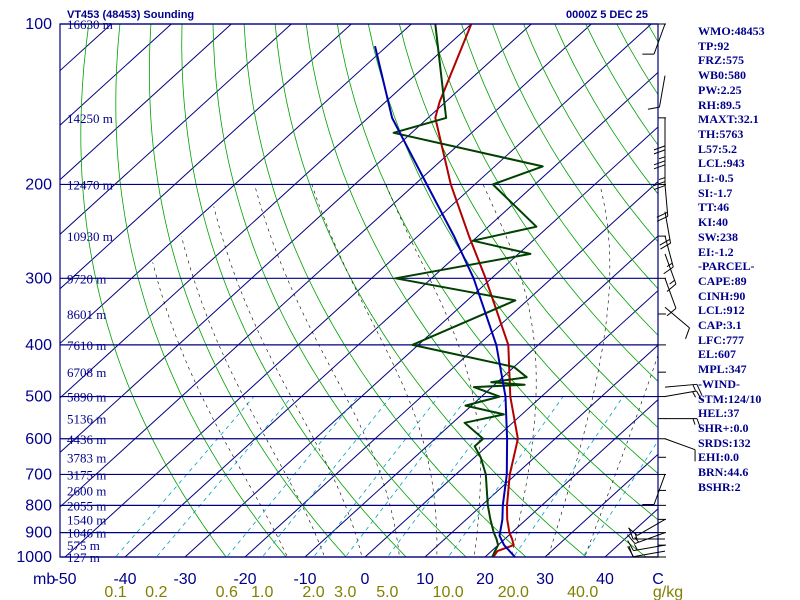 The width and height of the screenshot is (800, 600). I want to click on station-title: VT453 (48453) Sounding, so click(131, 15).